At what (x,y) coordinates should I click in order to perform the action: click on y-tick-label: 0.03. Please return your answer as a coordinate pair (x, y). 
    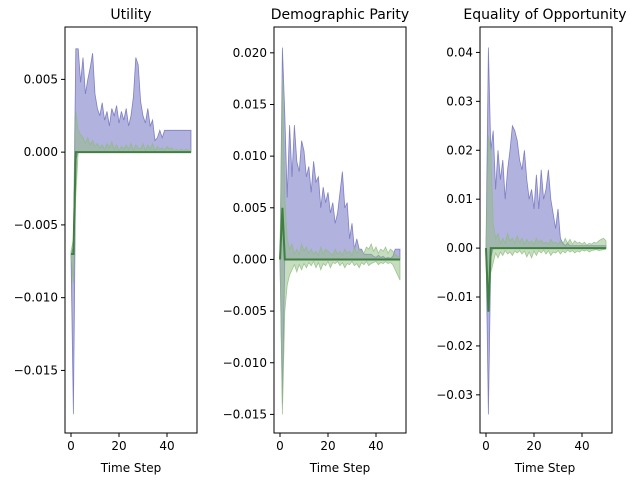
    Looking at the image, I should click on (459, 101).